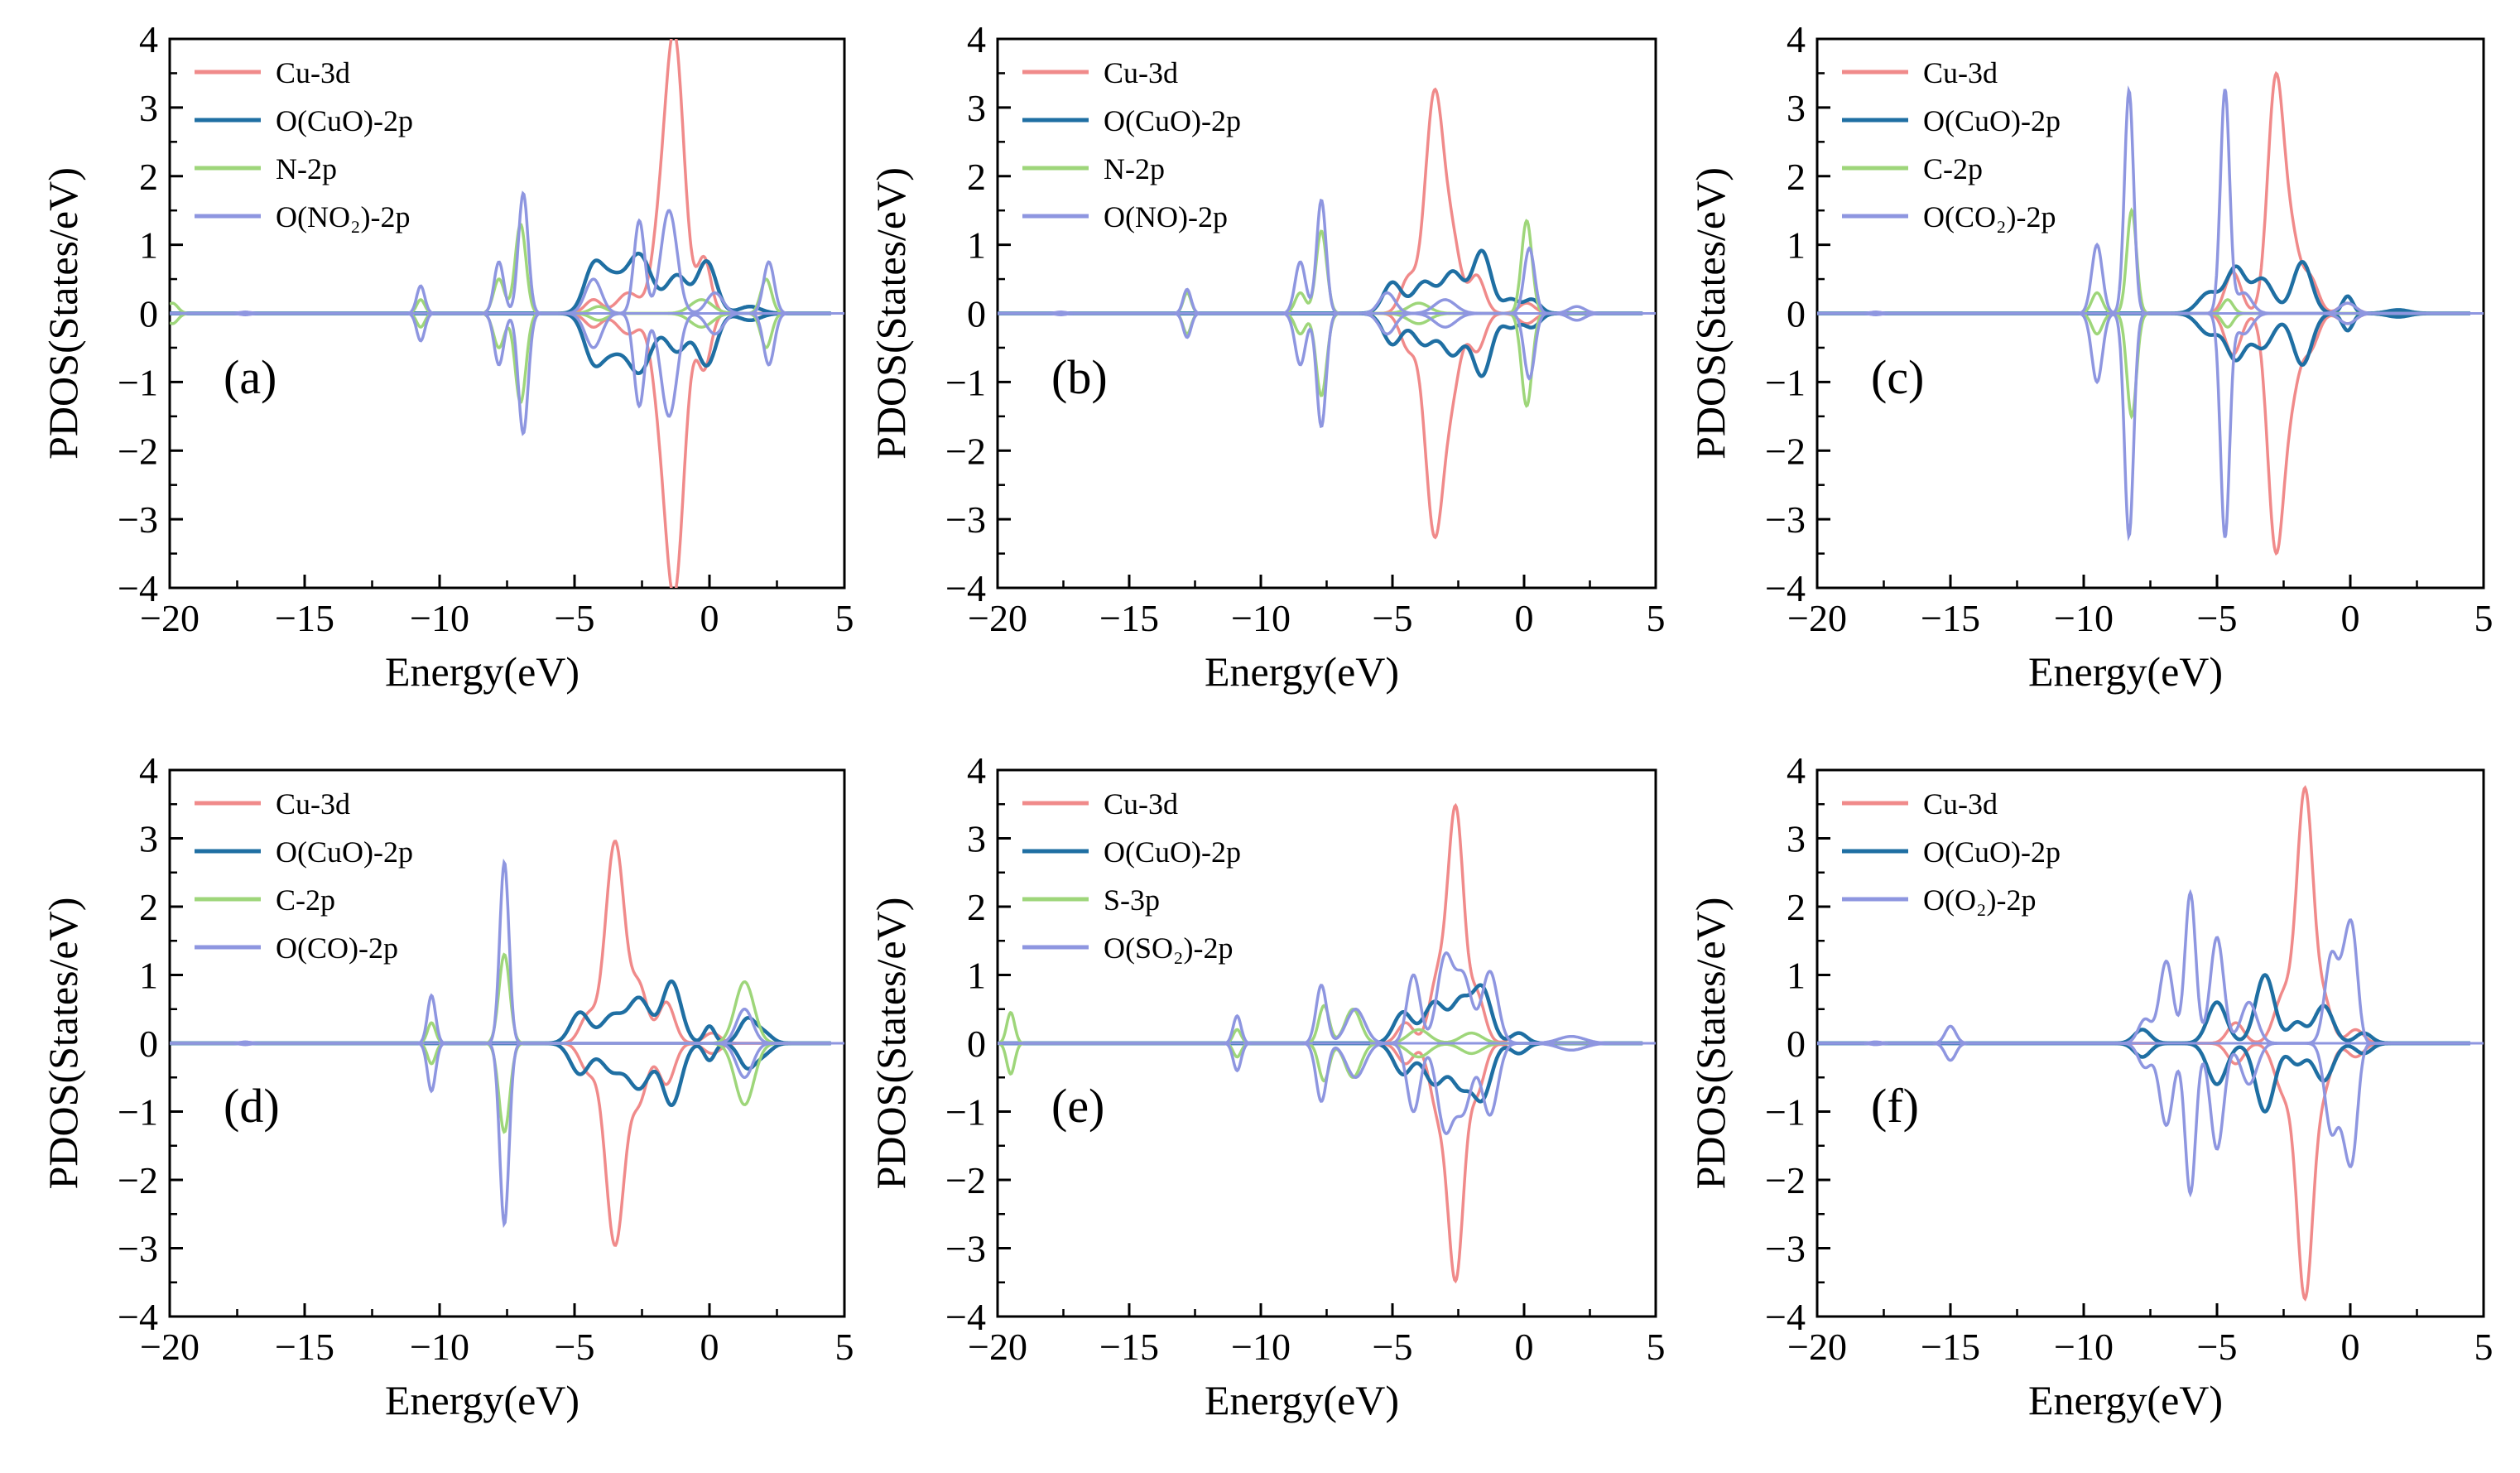 This screenshot has width=2520, height=1473. I want to click on legend-label: O(NO)-2p, so click(1166, 216).